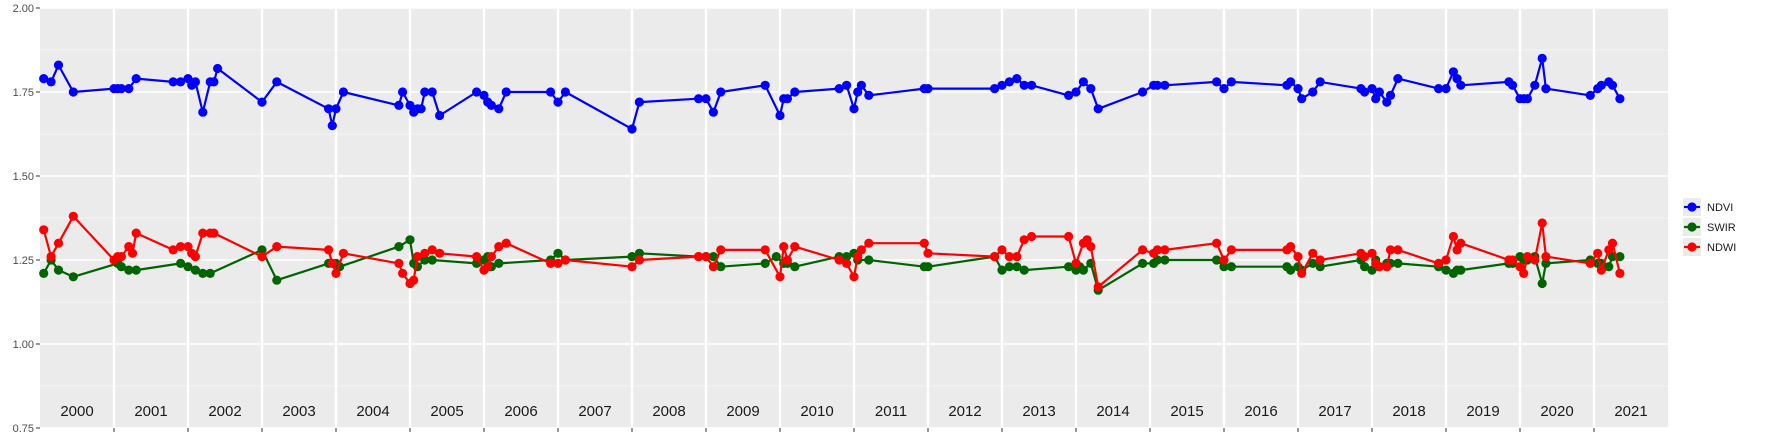  What do you see at coordinates (1720, 208) in the screenshot?
I see `legend-label: NDVI` at bounding box center [1720, 208].